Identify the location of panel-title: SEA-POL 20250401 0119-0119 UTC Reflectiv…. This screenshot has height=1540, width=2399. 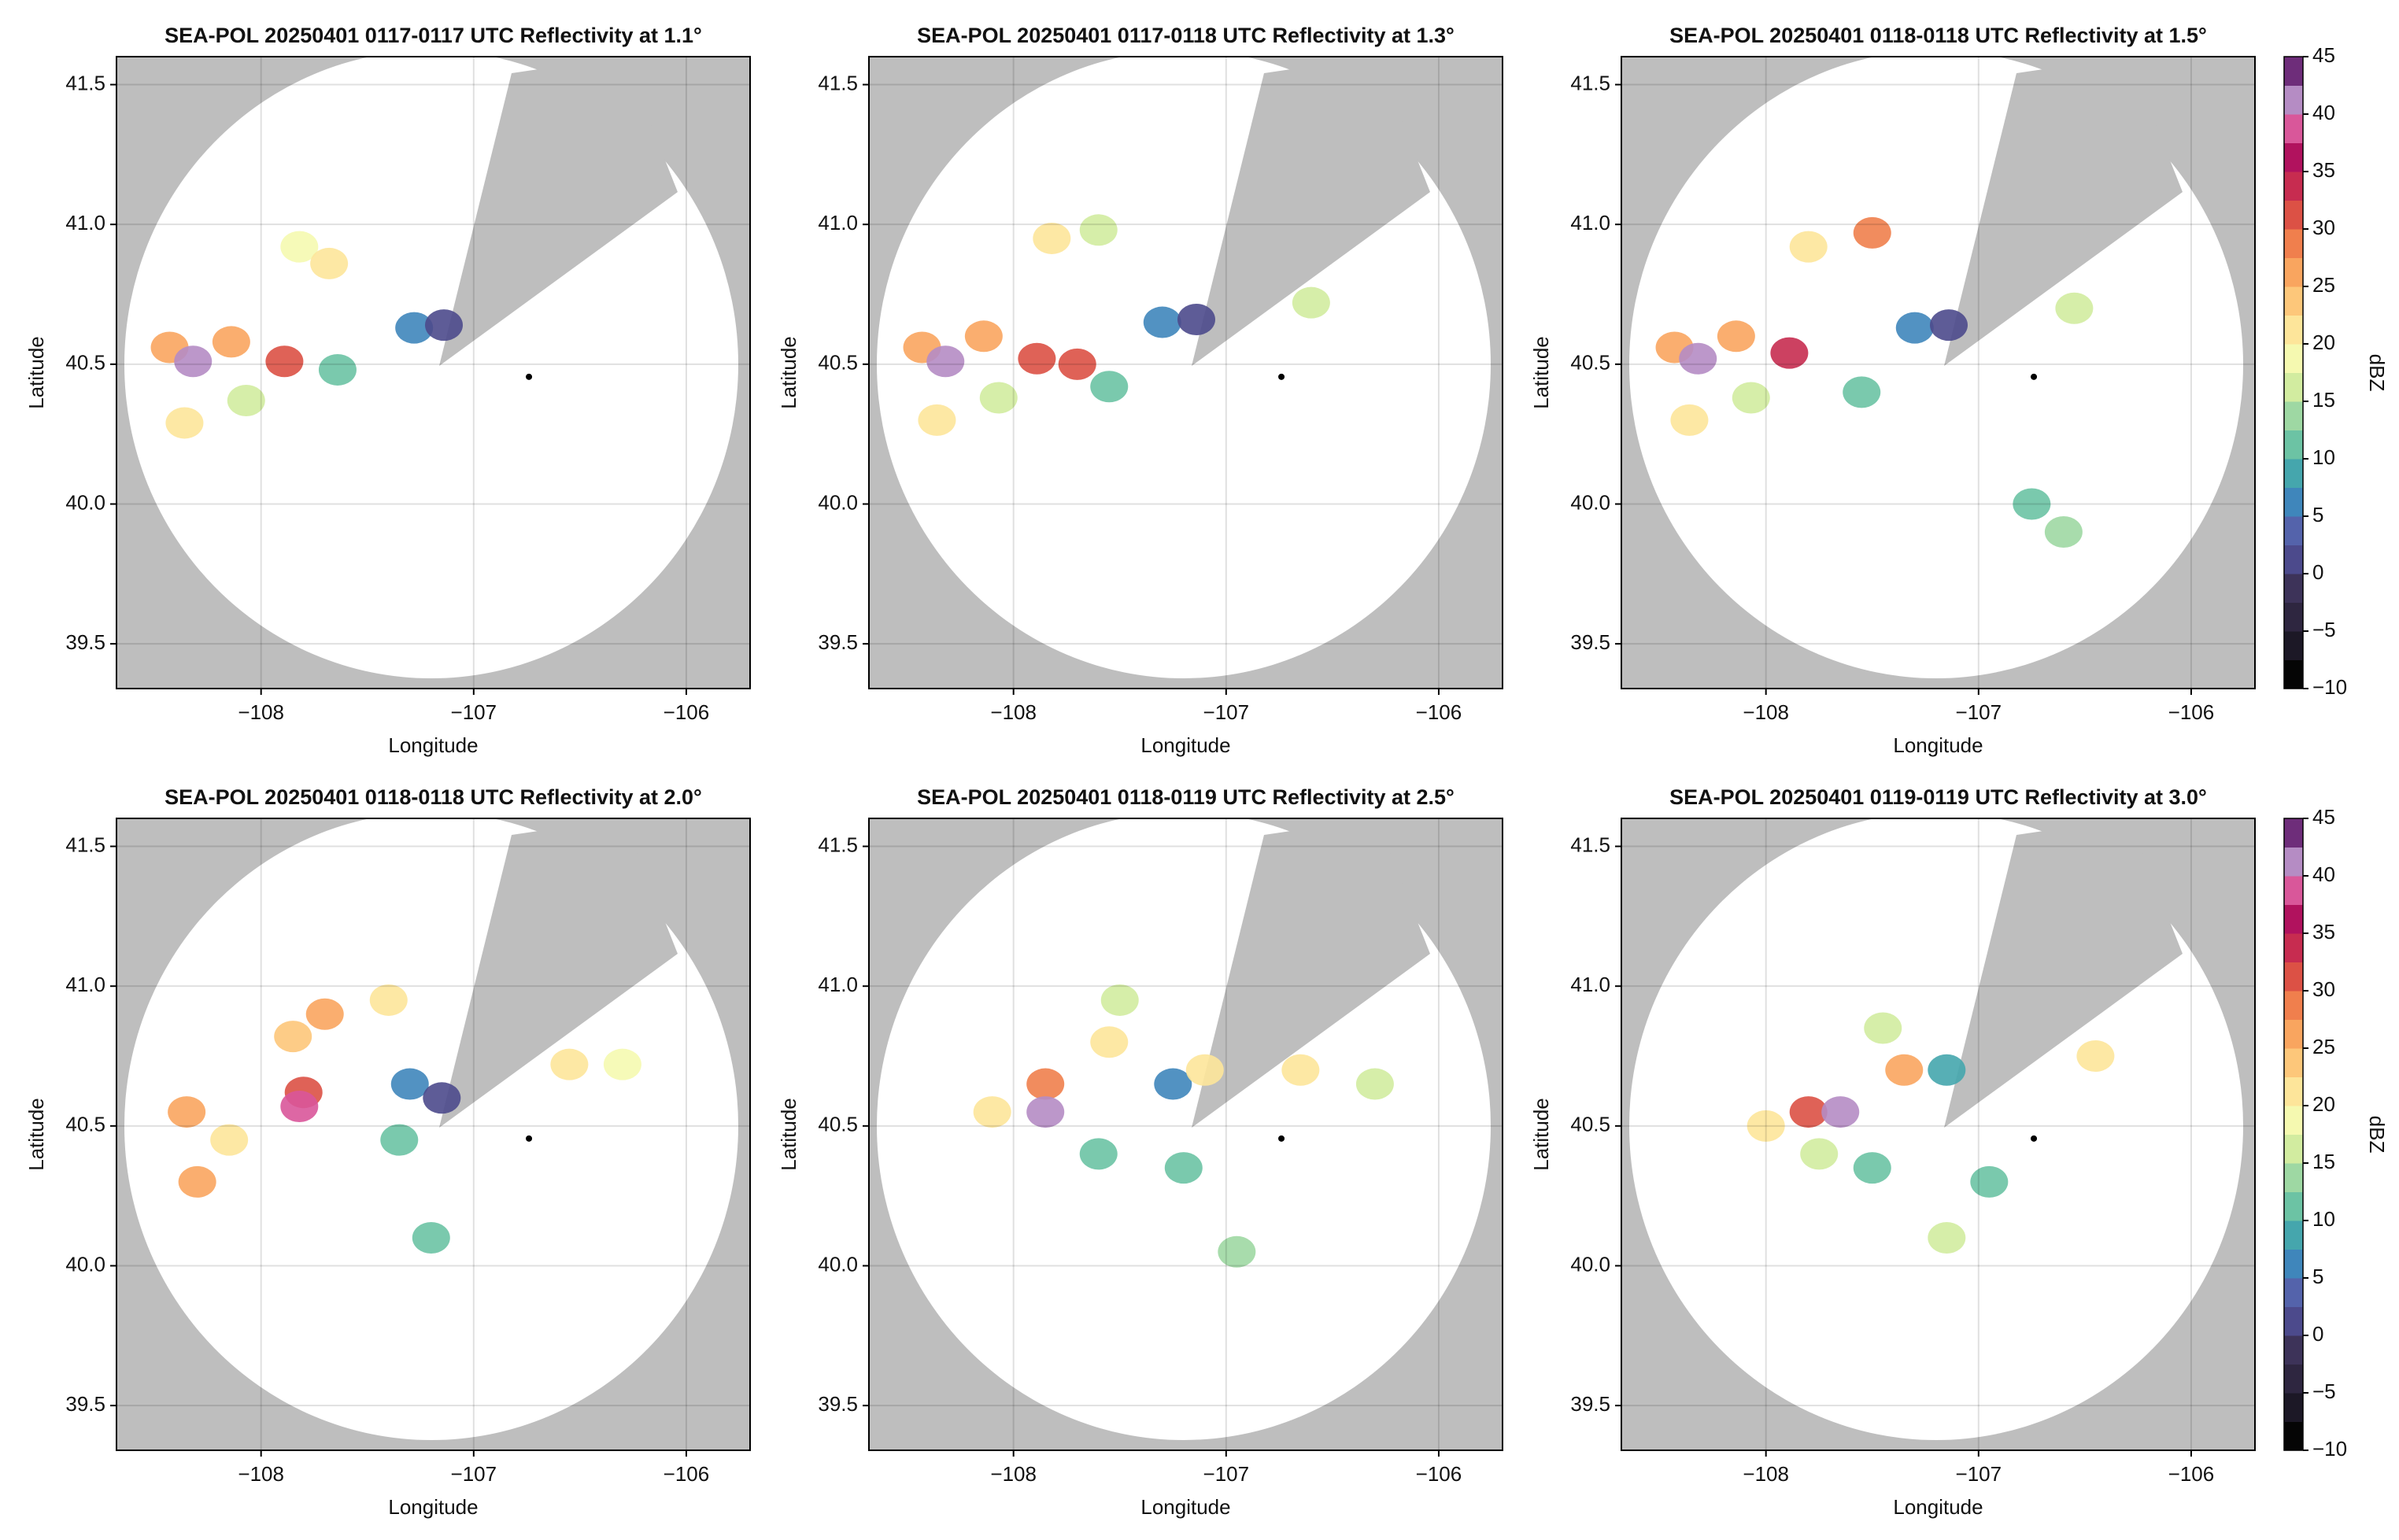
(1938, 797).